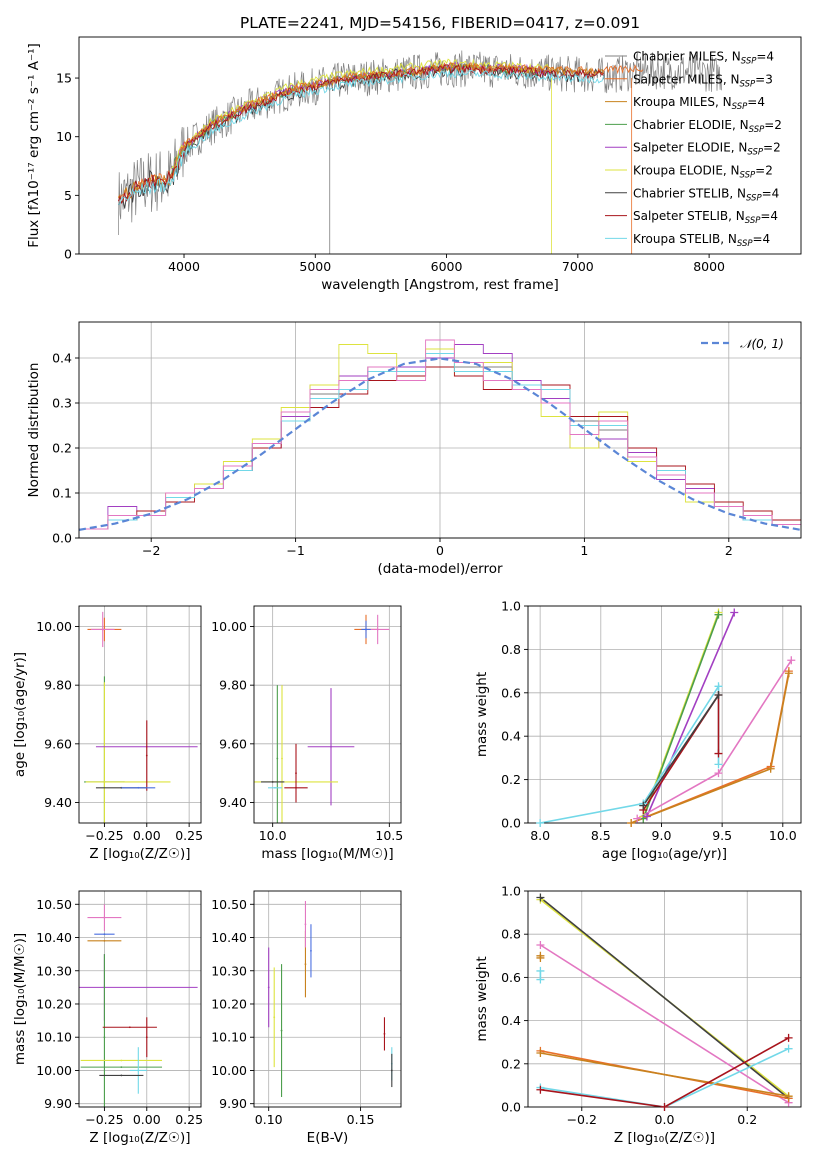  Describe the element at coordinates (664, 854) in the screenshot. I see `x-axis-label: age [log₁₀(age/yr)]` at that location.